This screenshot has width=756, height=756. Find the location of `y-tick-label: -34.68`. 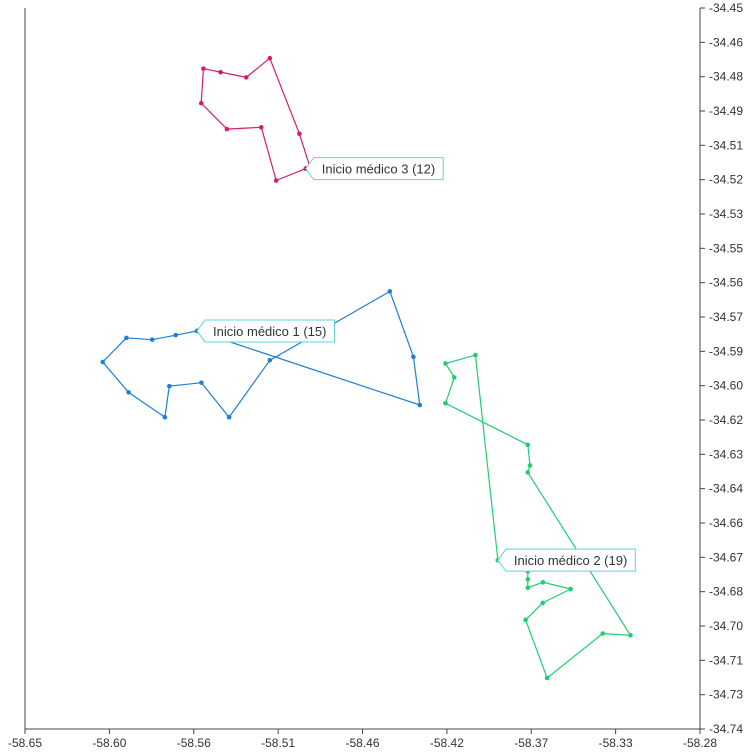

y-tick-label: -34.68 is located at coordinates (726, 592).